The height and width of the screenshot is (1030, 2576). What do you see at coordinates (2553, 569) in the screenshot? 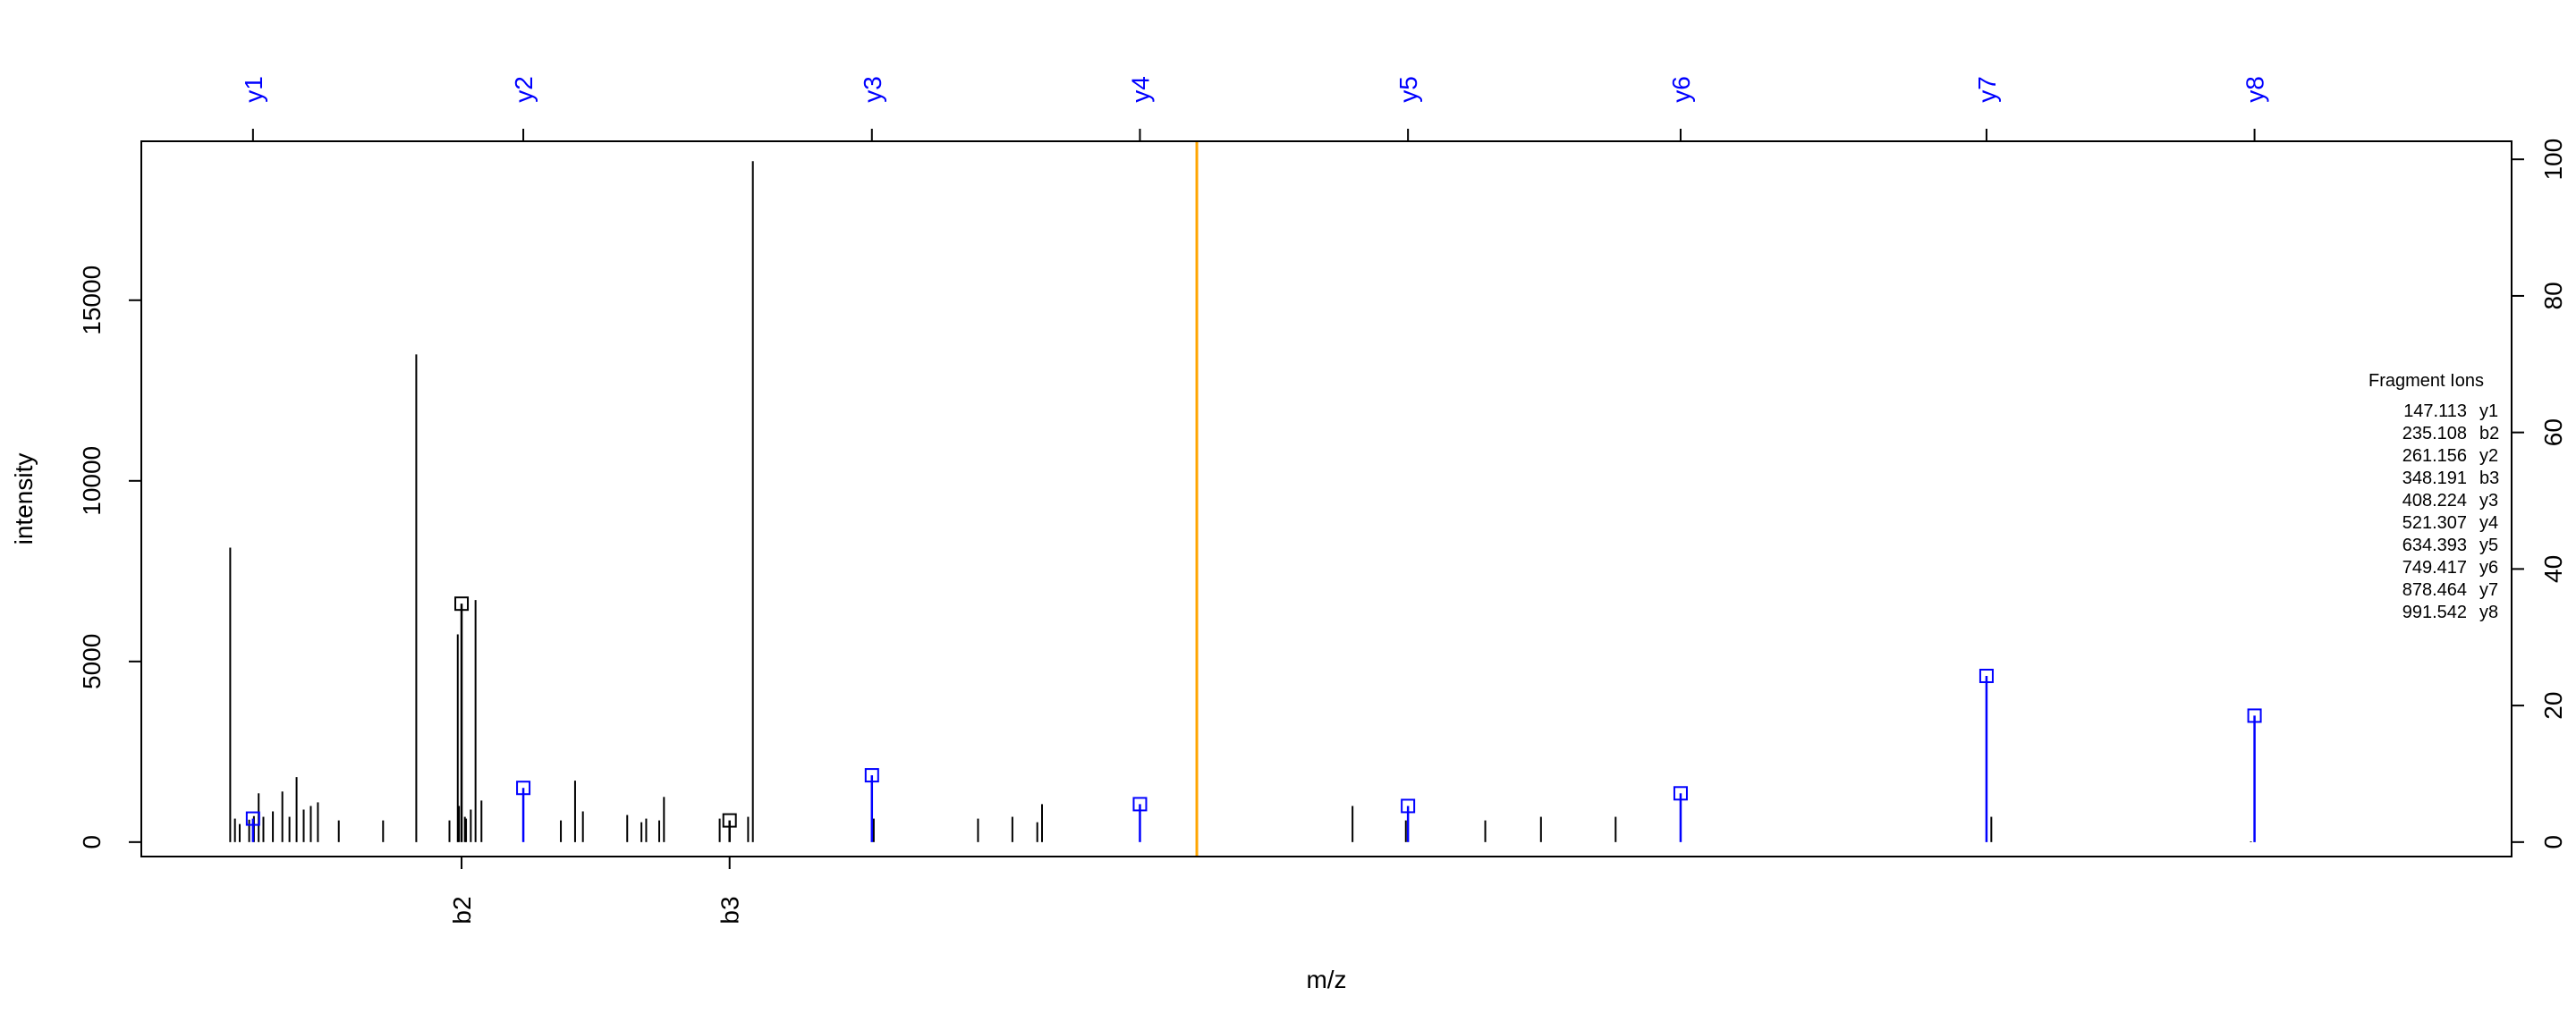
I see `y-right-tick-label: 40` at bounding box center [2553, 569].